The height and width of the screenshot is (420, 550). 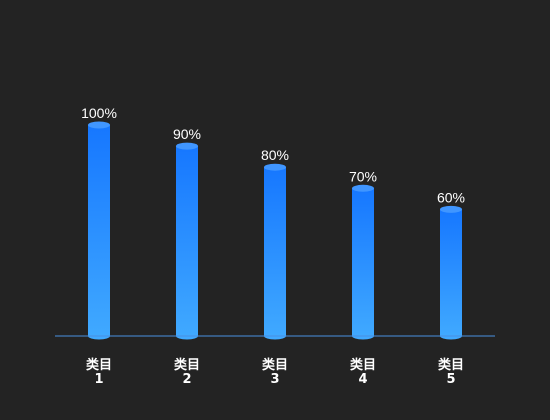 What do you see at coordinates (99, 372) in the screenshot?
I see `category-label-1: 类目 1` at bounding box center [99, 372].